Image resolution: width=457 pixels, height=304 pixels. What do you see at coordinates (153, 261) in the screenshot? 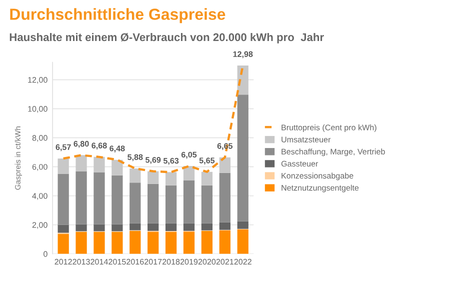
I see `x-tick-label: 2017` at bounding box center [153, 261].